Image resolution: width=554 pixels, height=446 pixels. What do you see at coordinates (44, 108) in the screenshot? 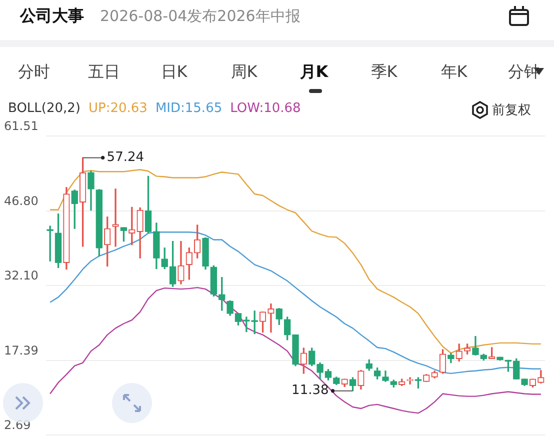
I see `legend-title: BOLL(20,2)` at bounding box center [44, 108].